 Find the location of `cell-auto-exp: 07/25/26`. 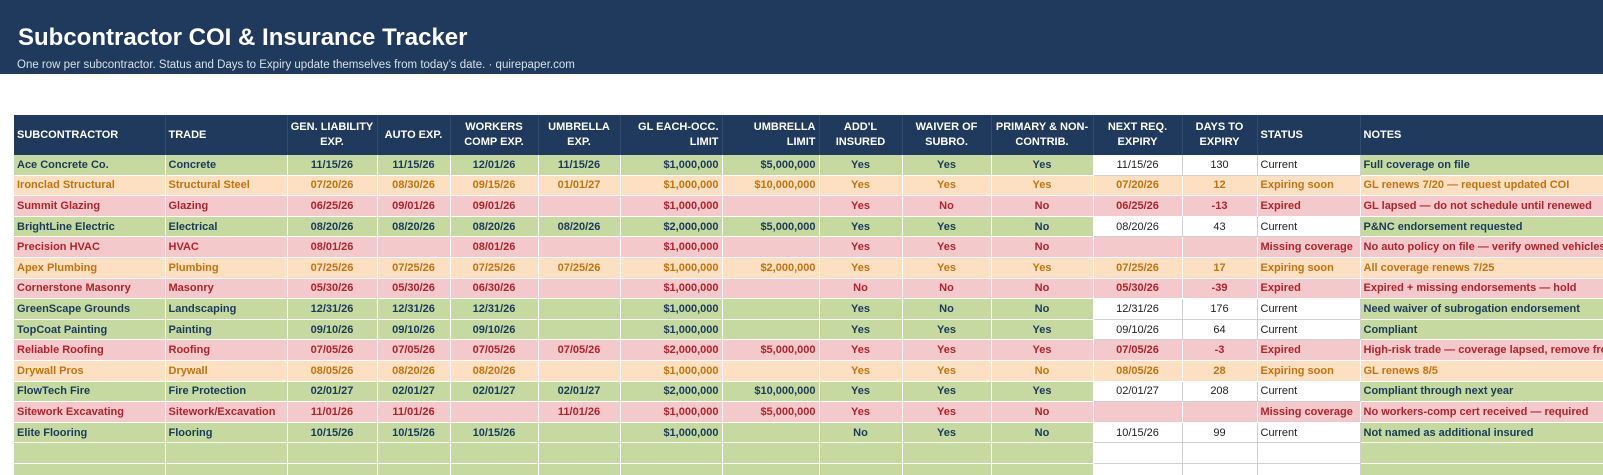

cell-auto-exp: 07/25/26 is located at coordinates (414, 268).